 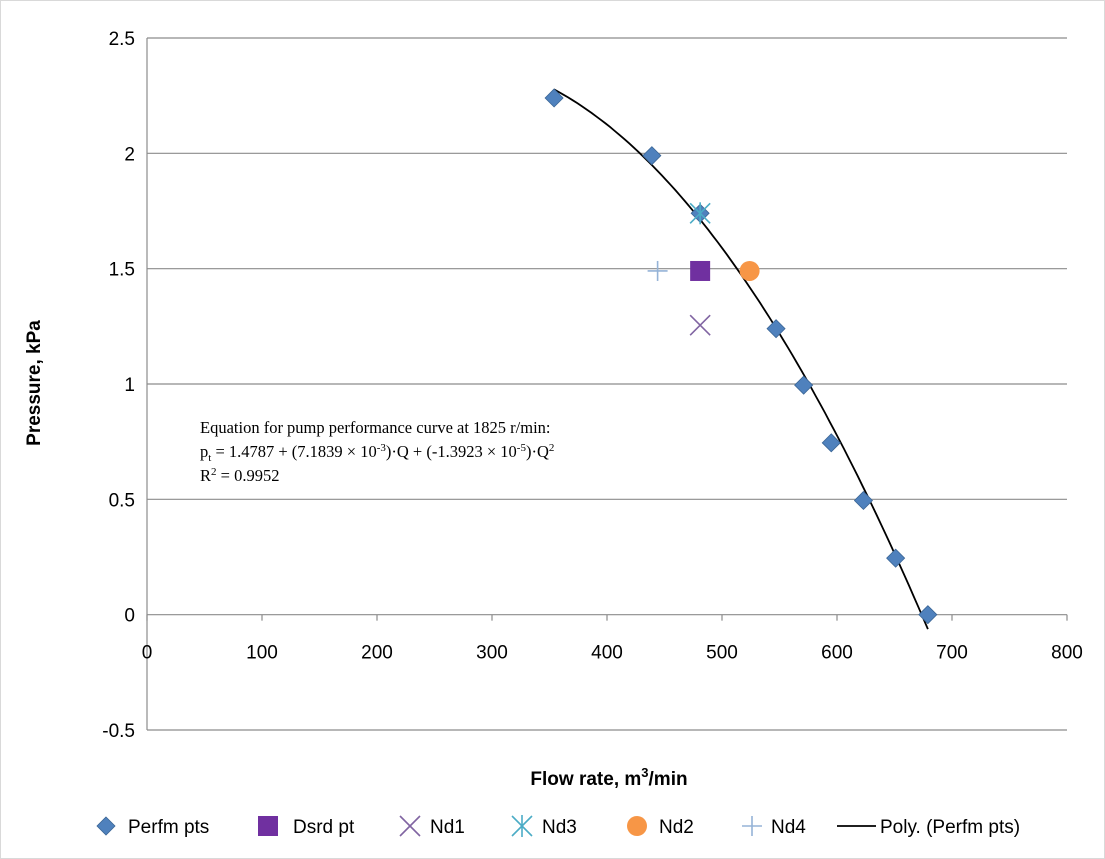 What do you see at coordinates (129, 154) in the screenshot?
I see `y-tick-label-5: 2` at bounding box center [129, 154].